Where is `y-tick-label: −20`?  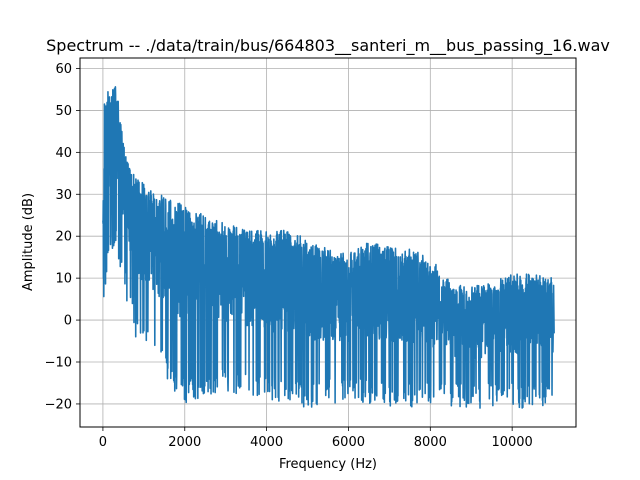
y-tick-label: −20 is located at coordinates (58, 404).